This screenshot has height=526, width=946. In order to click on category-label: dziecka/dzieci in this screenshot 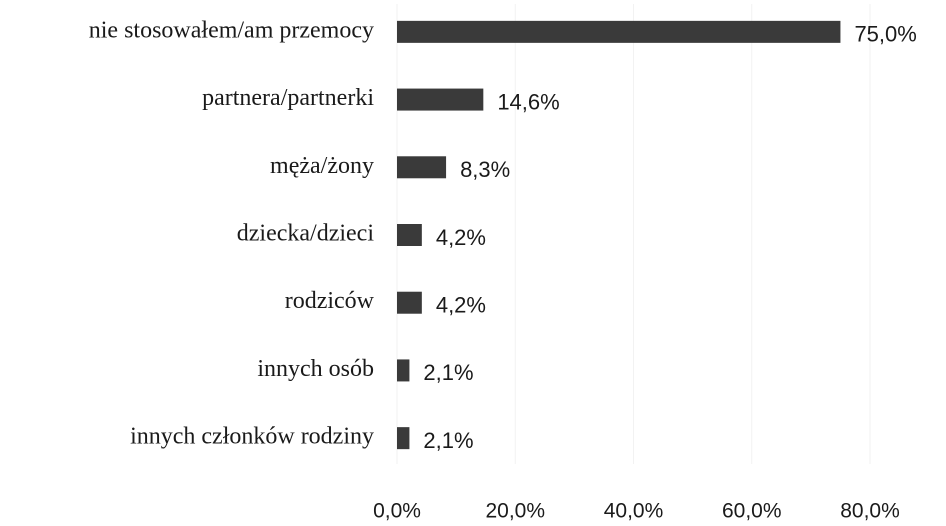, I will do `click(306, 234)`.